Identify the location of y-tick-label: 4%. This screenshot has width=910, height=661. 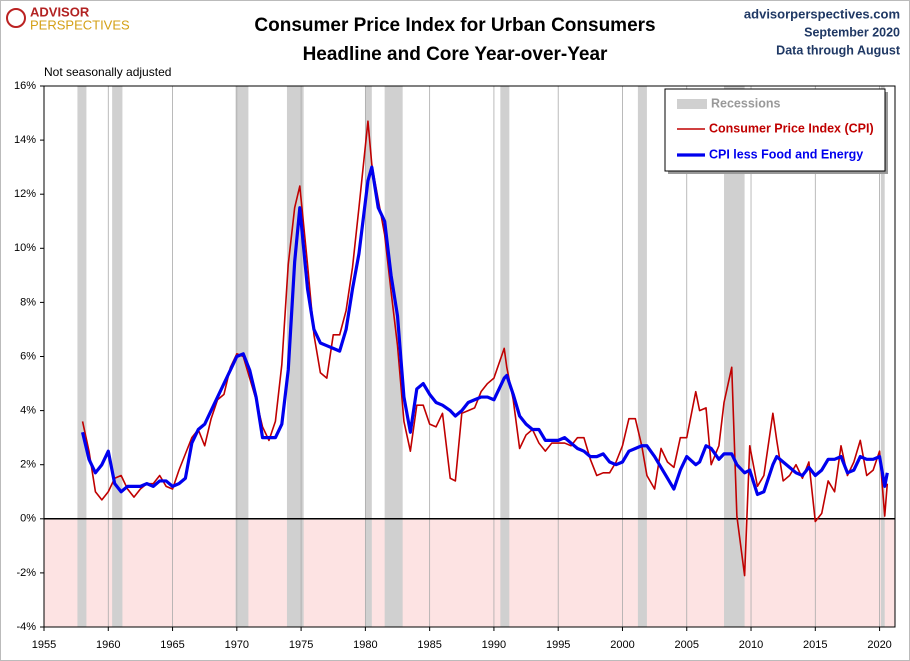
(28, 411).